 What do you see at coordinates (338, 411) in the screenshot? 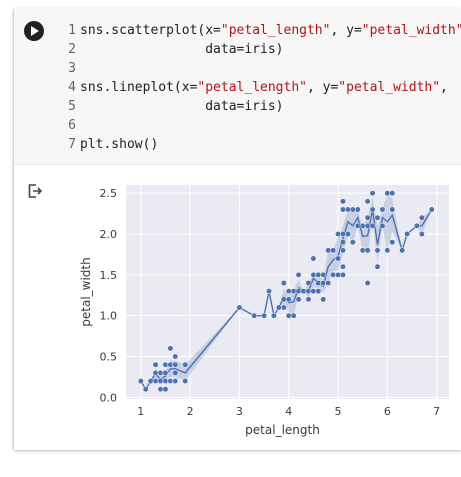
I see `x-tick-label: 5` at bounding box center [338, 411].